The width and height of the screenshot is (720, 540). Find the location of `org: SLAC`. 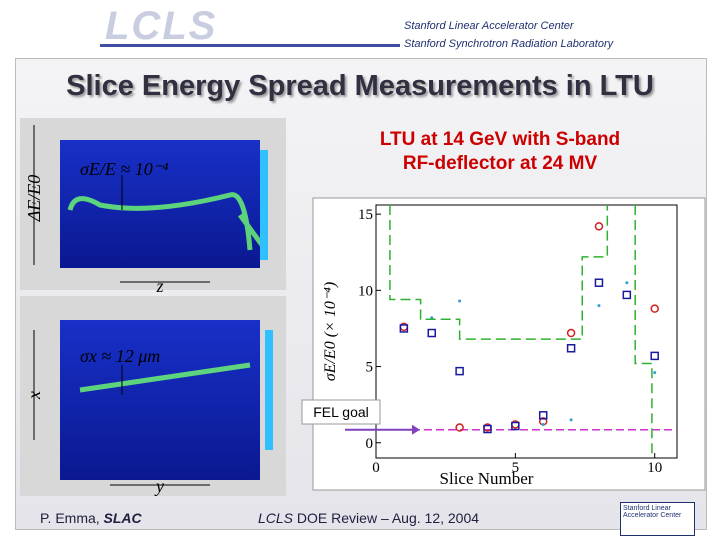

org: SLAC is located at coordinates (122, 518).